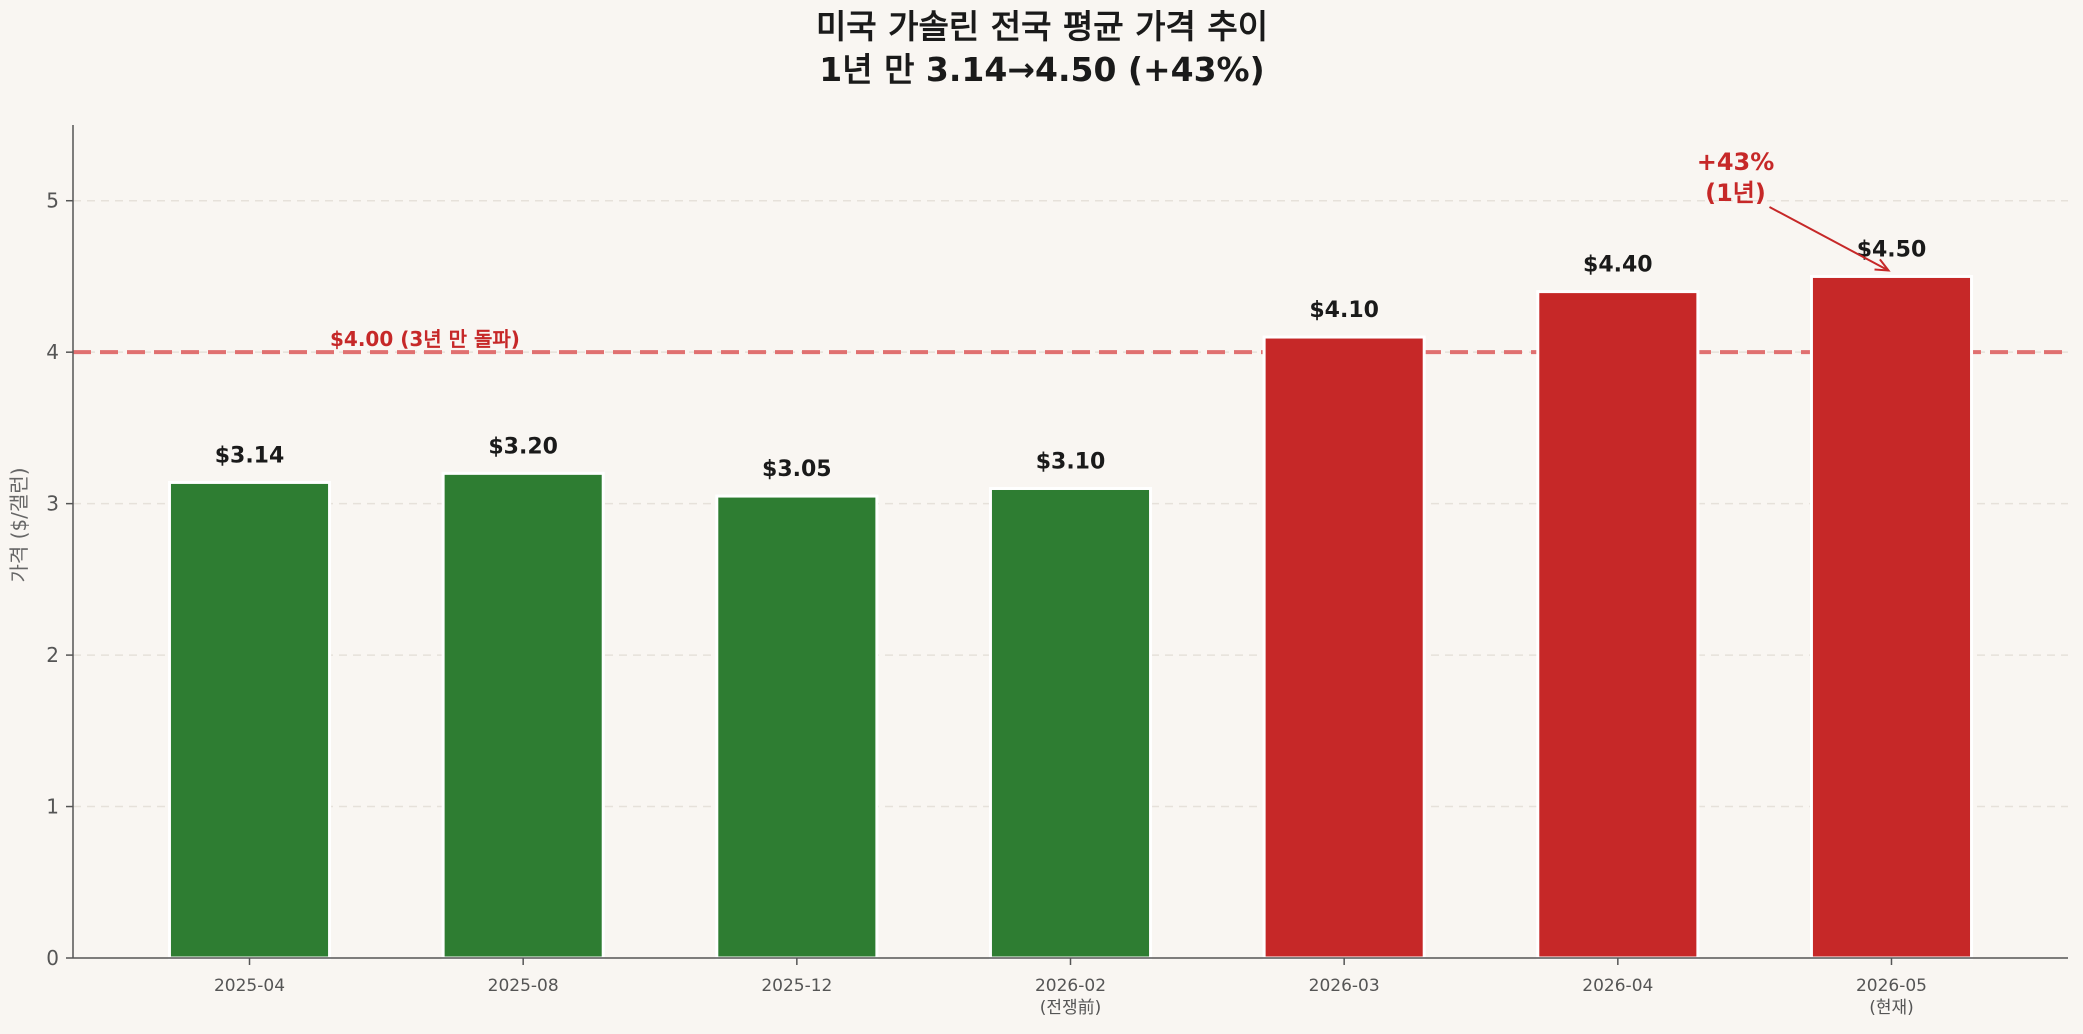  What do you see at coordinates (52, 504) in the screenshot?
I see `y-tick-label: 3` at bounding box center [52, 504].